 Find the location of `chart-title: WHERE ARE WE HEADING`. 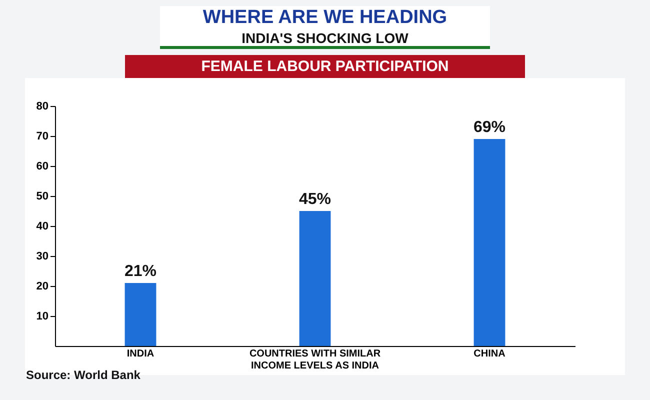

chart-title: WHERE ARE WE HEADING is located at coordinates (325, 18).